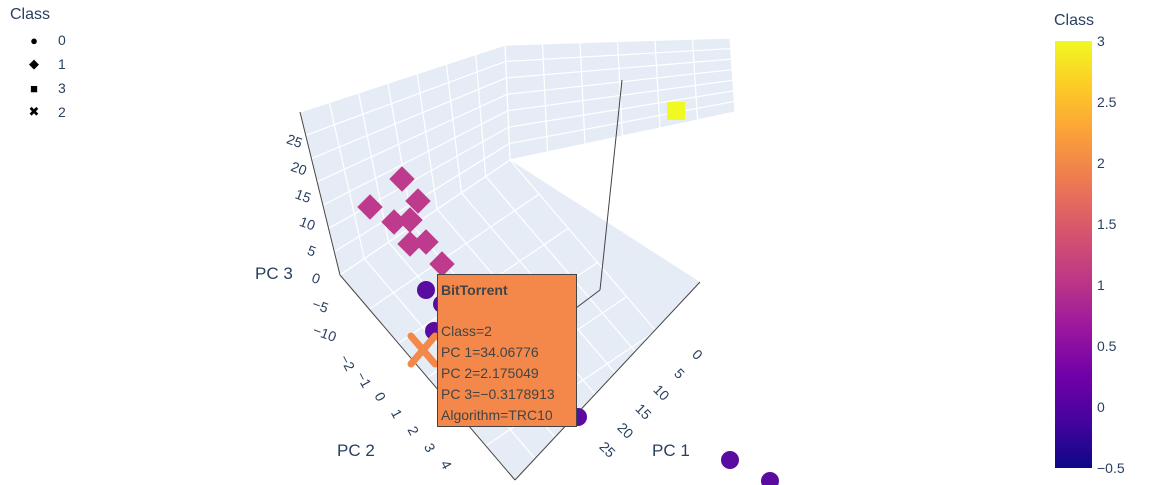 Image resolution: width=1157 pixels, height=485 pixels. I want to click on circle-icon: ●, so click(34, 40).